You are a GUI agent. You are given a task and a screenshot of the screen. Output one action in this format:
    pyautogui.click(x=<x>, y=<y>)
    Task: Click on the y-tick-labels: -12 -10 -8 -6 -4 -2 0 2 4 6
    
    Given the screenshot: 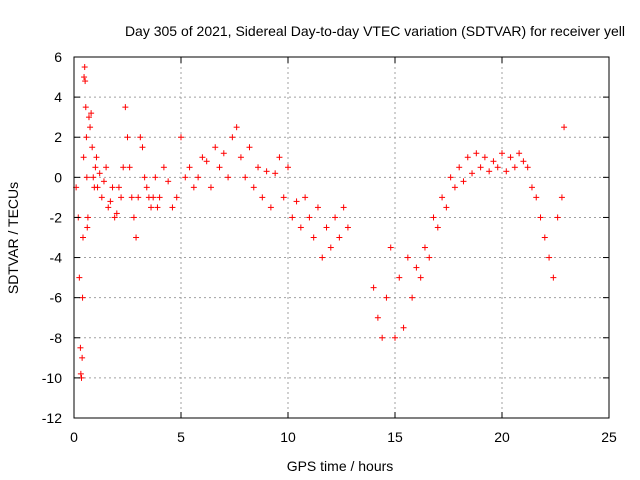 What is the action you would take?
    pyautogui.click(x=52, y=237)
    